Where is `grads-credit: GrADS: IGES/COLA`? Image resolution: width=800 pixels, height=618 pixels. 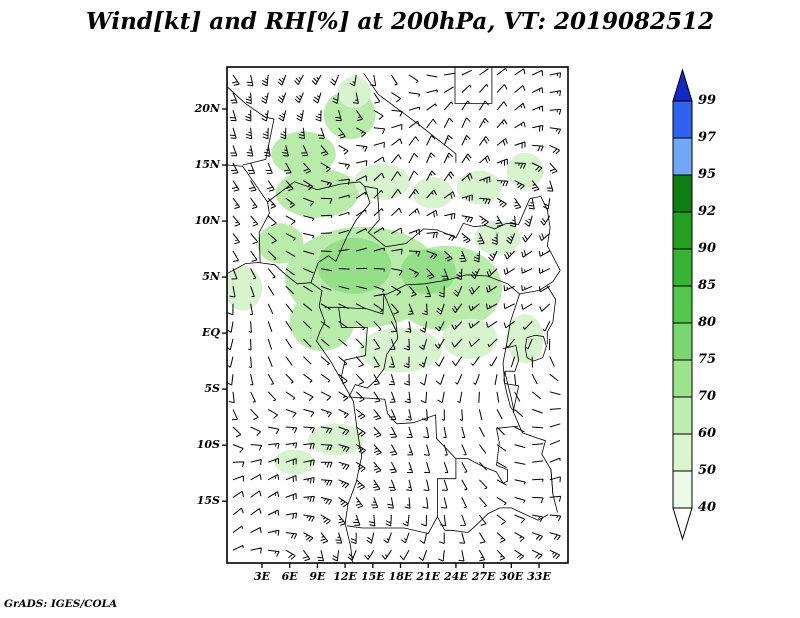 grads-credit: GrADS: IGES/COLA is located at coordinates (61, 604).